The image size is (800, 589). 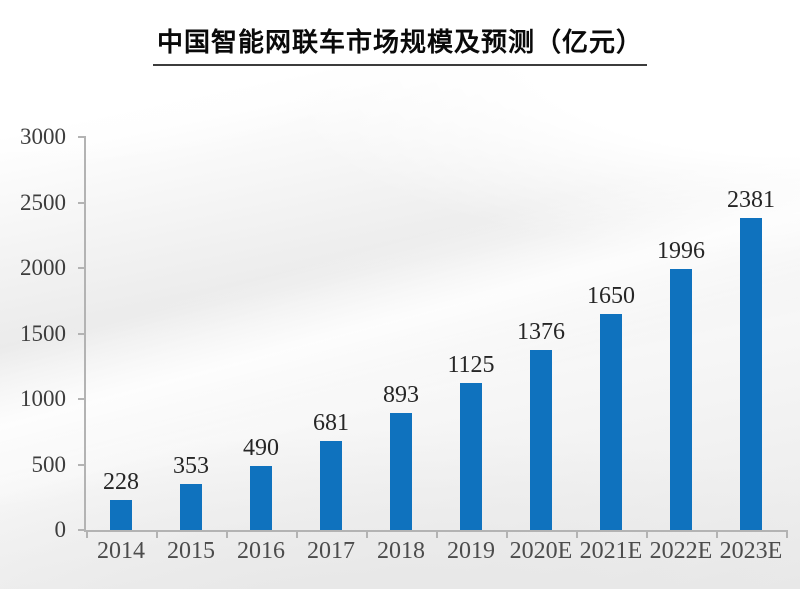 What do you see at coordinates (611, 551) in the screenshot?
I see `x-tick-label: 2021E` at bounding box center [611, 551].